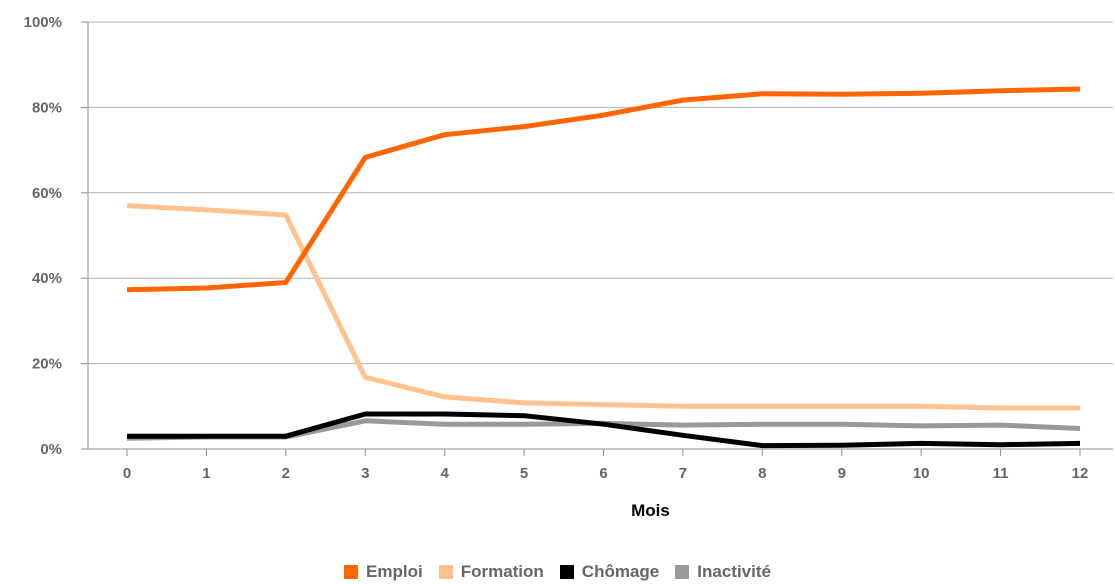 This screenshot has height=584, width=1115. Describe the element at coordinates (1001, 473) in the screenshot. I see `x-tick-label: 11` at that location.